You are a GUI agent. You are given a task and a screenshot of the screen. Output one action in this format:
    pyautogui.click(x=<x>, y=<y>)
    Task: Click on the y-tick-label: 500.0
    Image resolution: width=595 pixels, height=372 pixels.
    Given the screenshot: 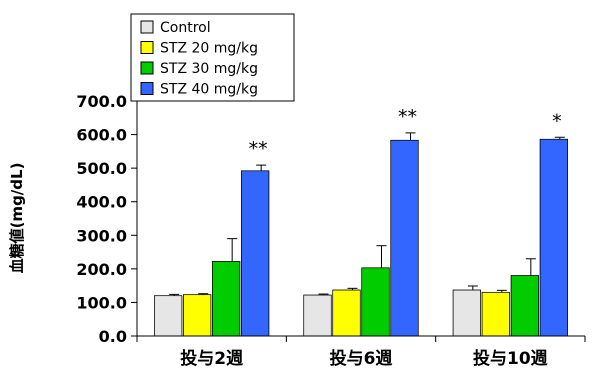 What is the action you would take?
    pyautogui.click(x=101, y=168)
    